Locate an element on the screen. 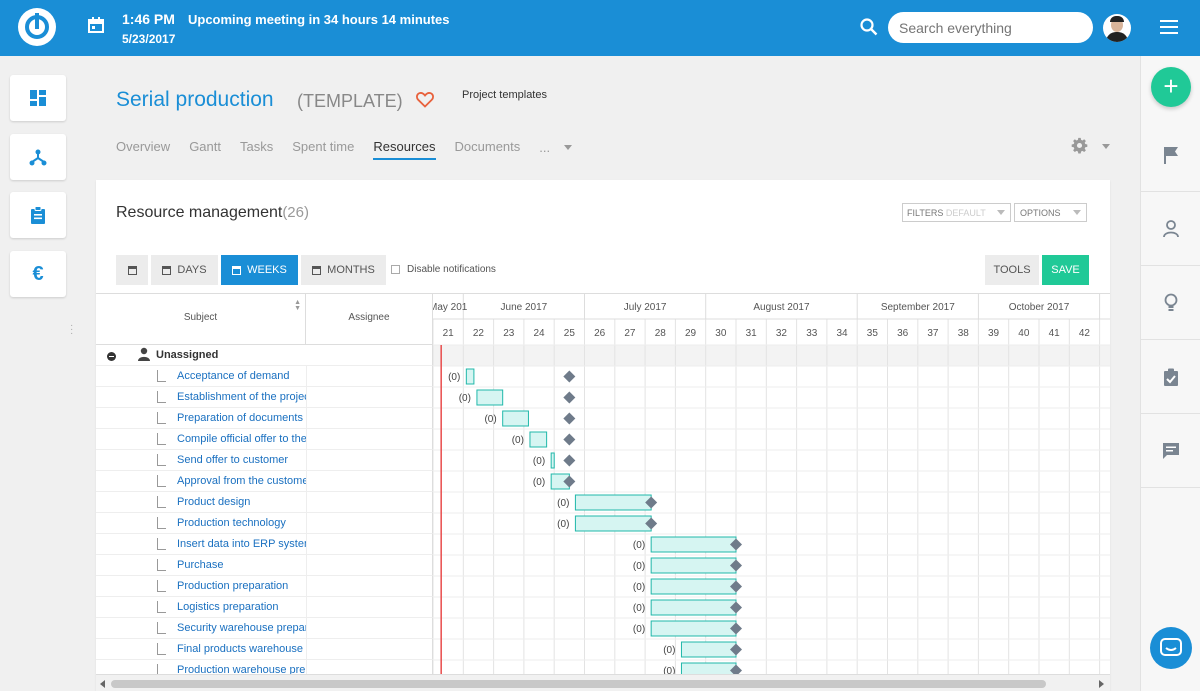  month-label: September 2017 is located at coordinates (918, 307).